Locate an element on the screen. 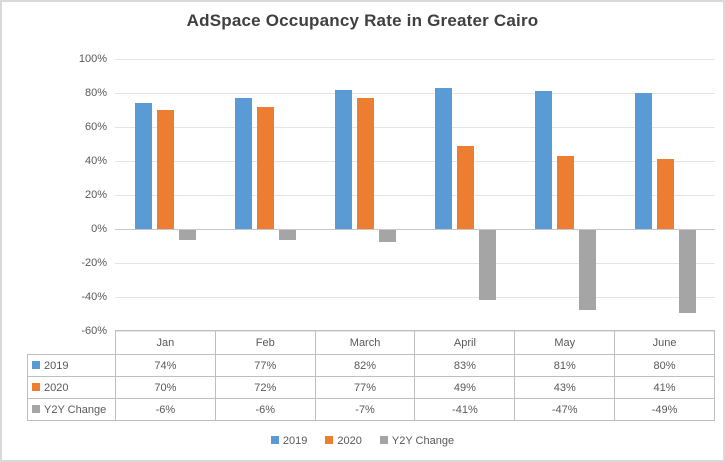 This screenshot has height=462, width=725. table-header-row: Jan Feb March April May June is located at coordinates (371, 342).